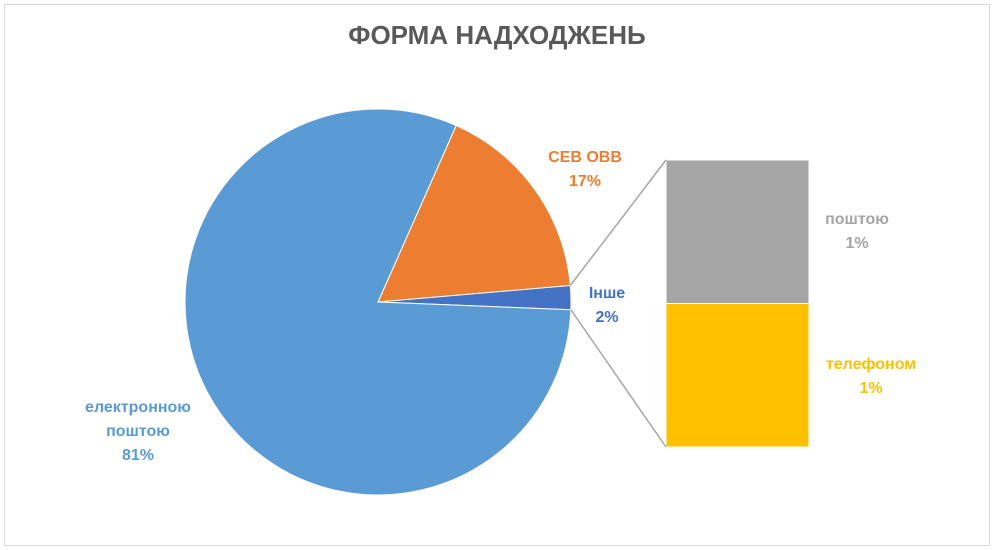  What do you see at coordinates (607, 317) in the screenshot?
I see `value-label: 2%` at bounding box center [607, 317].